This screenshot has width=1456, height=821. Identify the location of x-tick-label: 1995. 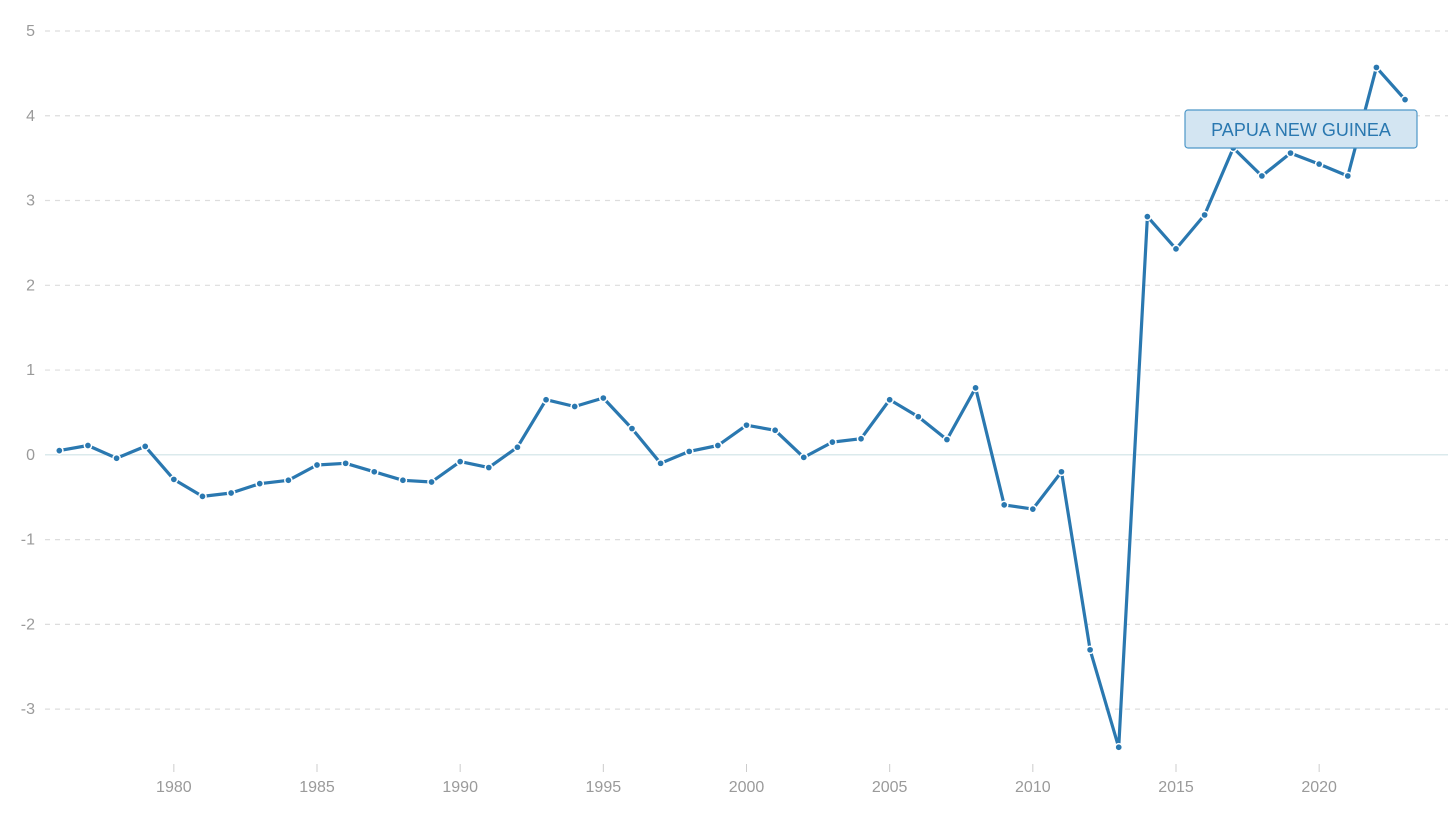
(604, 787).